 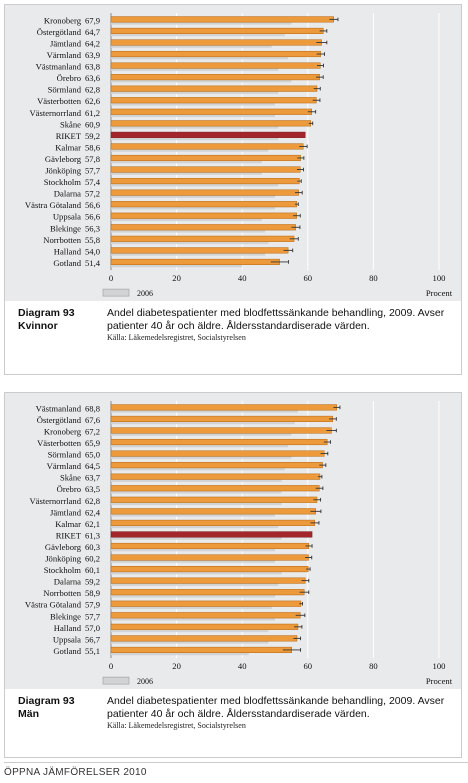 I want to click on category-label-1: Östergötland, so click(x=59, y=32).